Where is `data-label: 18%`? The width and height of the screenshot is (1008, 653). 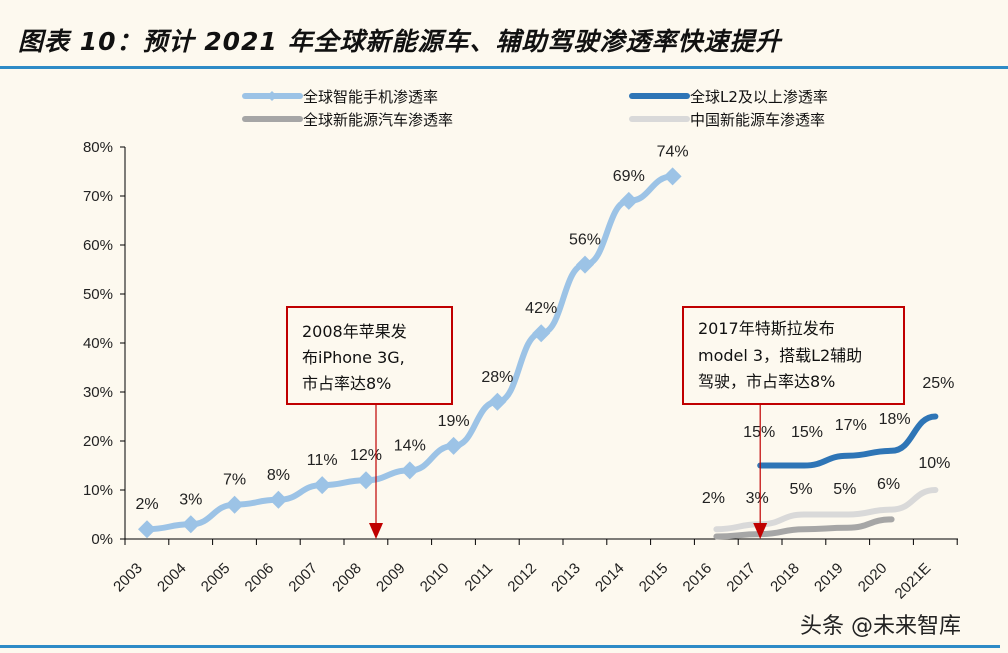
data-label: 18% is located at coordinates (895, 419).